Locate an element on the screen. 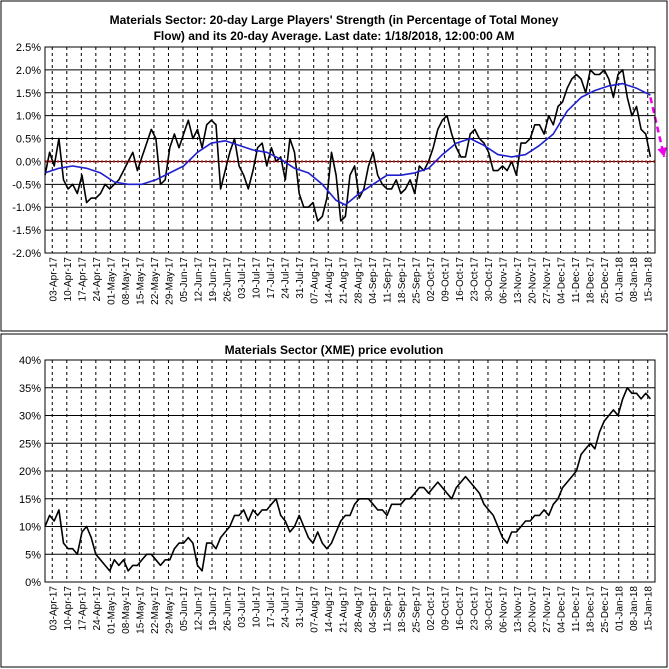  y-tick-label: 0.0% is located at coordinates (28, 162).